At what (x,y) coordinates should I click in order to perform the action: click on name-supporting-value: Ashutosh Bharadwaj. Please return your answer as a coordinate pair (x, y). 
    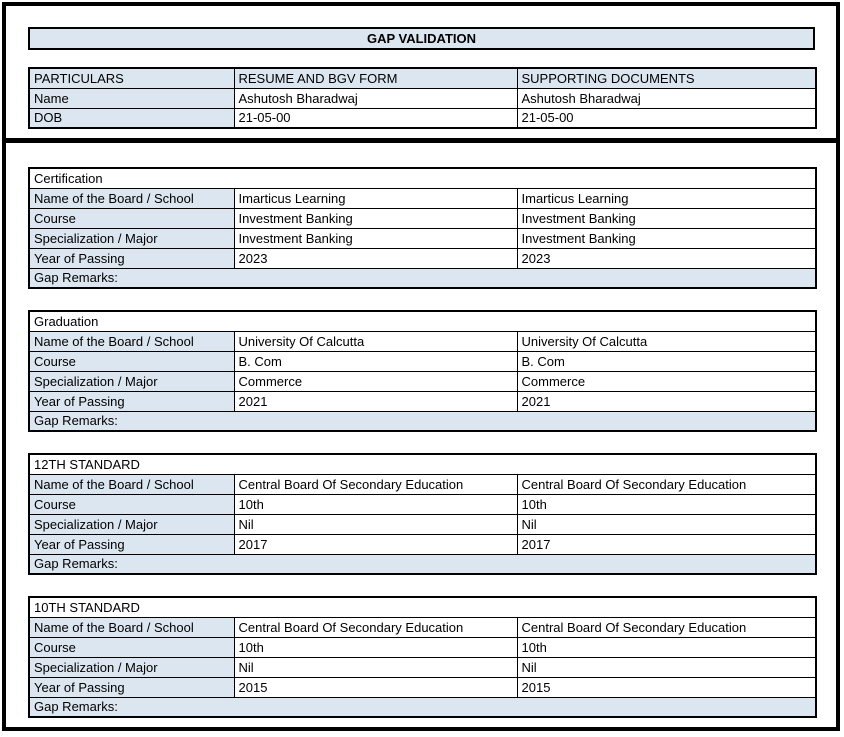
    Looking at the image, I should click on (666, 98).